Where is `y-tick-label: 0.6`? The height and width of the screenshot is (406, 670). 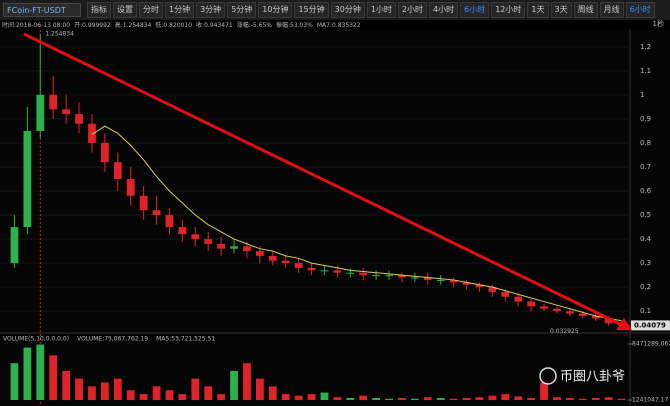
y-tick-label: 0.6 is located at coordinates (646, 191).